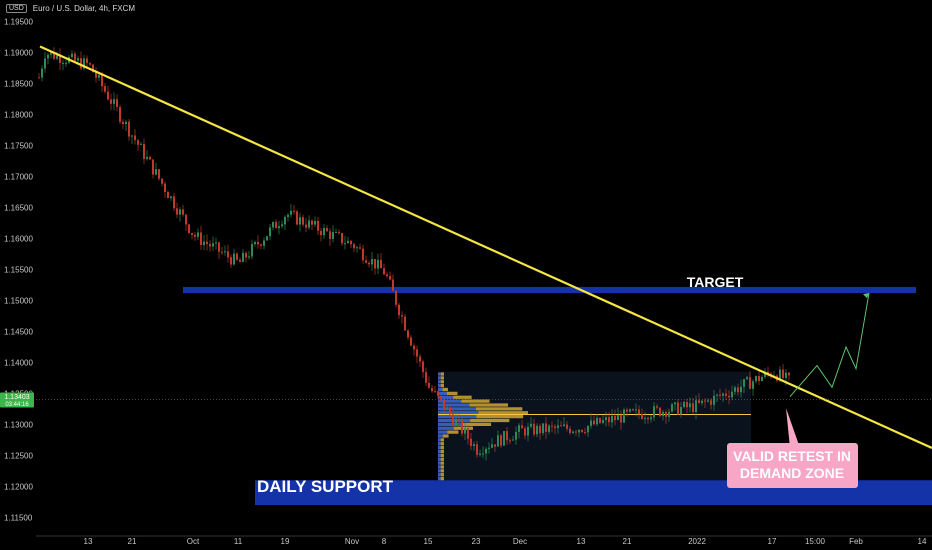 The image size is (932, 550). I want to click on projection-path, so click(829, 345).